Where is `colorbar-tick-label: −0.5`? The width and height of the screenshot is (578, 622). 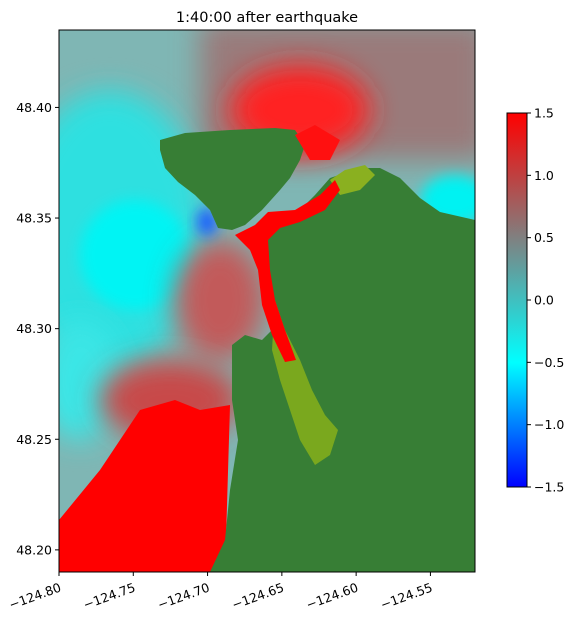 colorbar-tick-label: −0.5 is located at coordinates (549, 362).